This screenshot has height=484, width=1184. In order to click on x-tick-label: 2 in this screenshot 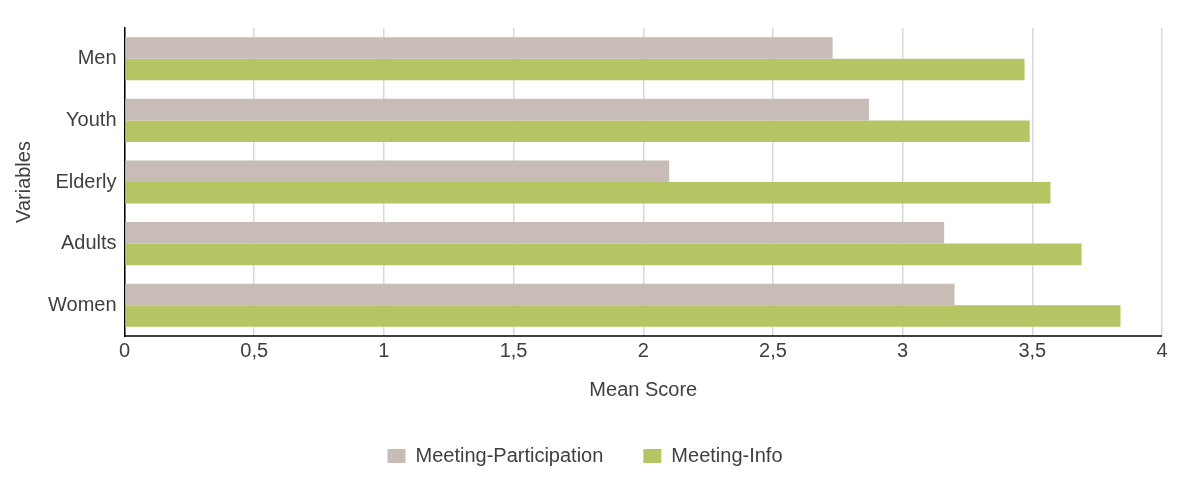, I will do `click(643, 349)`.